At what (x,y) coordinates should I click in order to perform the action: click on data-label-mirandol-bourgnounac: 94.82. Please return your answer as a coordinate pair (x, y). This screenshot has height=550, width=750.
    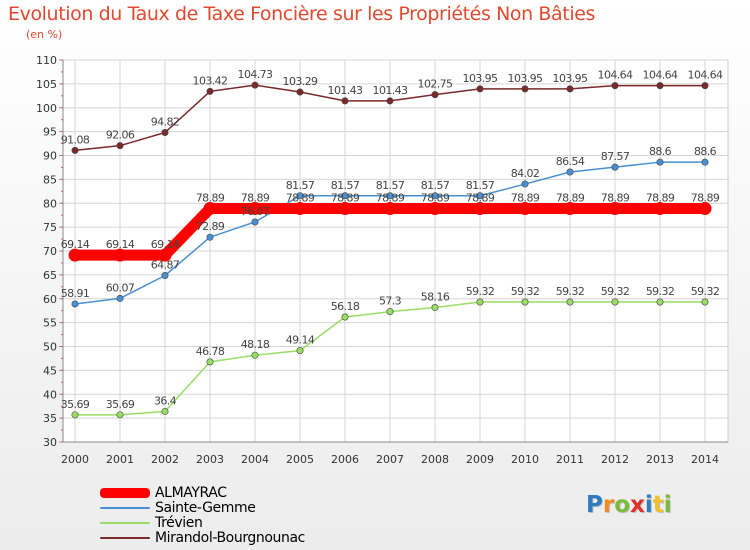
    Looking at the image, I should click on (165, 121).